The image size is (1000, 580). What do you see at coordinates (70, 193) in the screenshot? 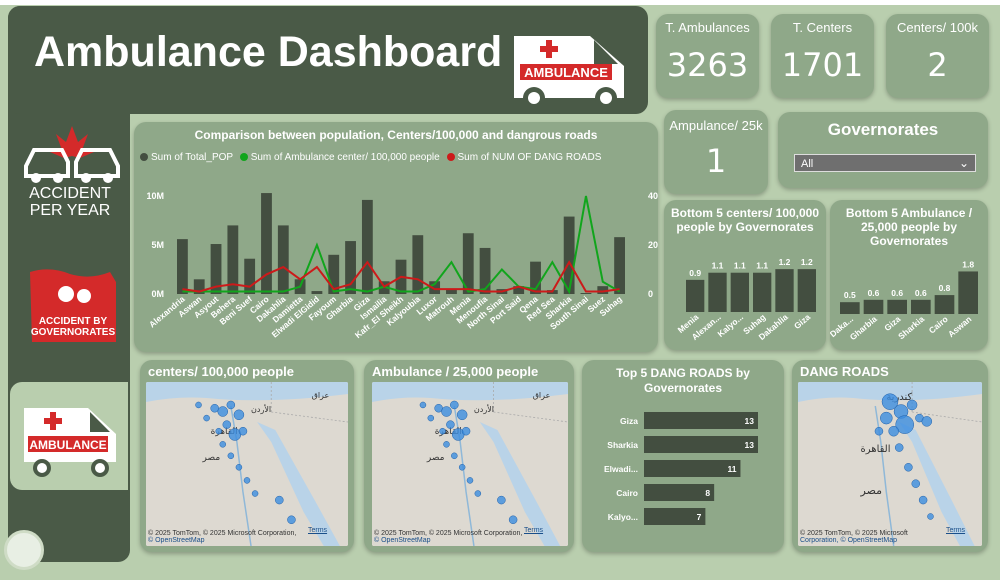
I see `accident-per-year-line1: ACCIDENT` at bounding box center [70, 193].